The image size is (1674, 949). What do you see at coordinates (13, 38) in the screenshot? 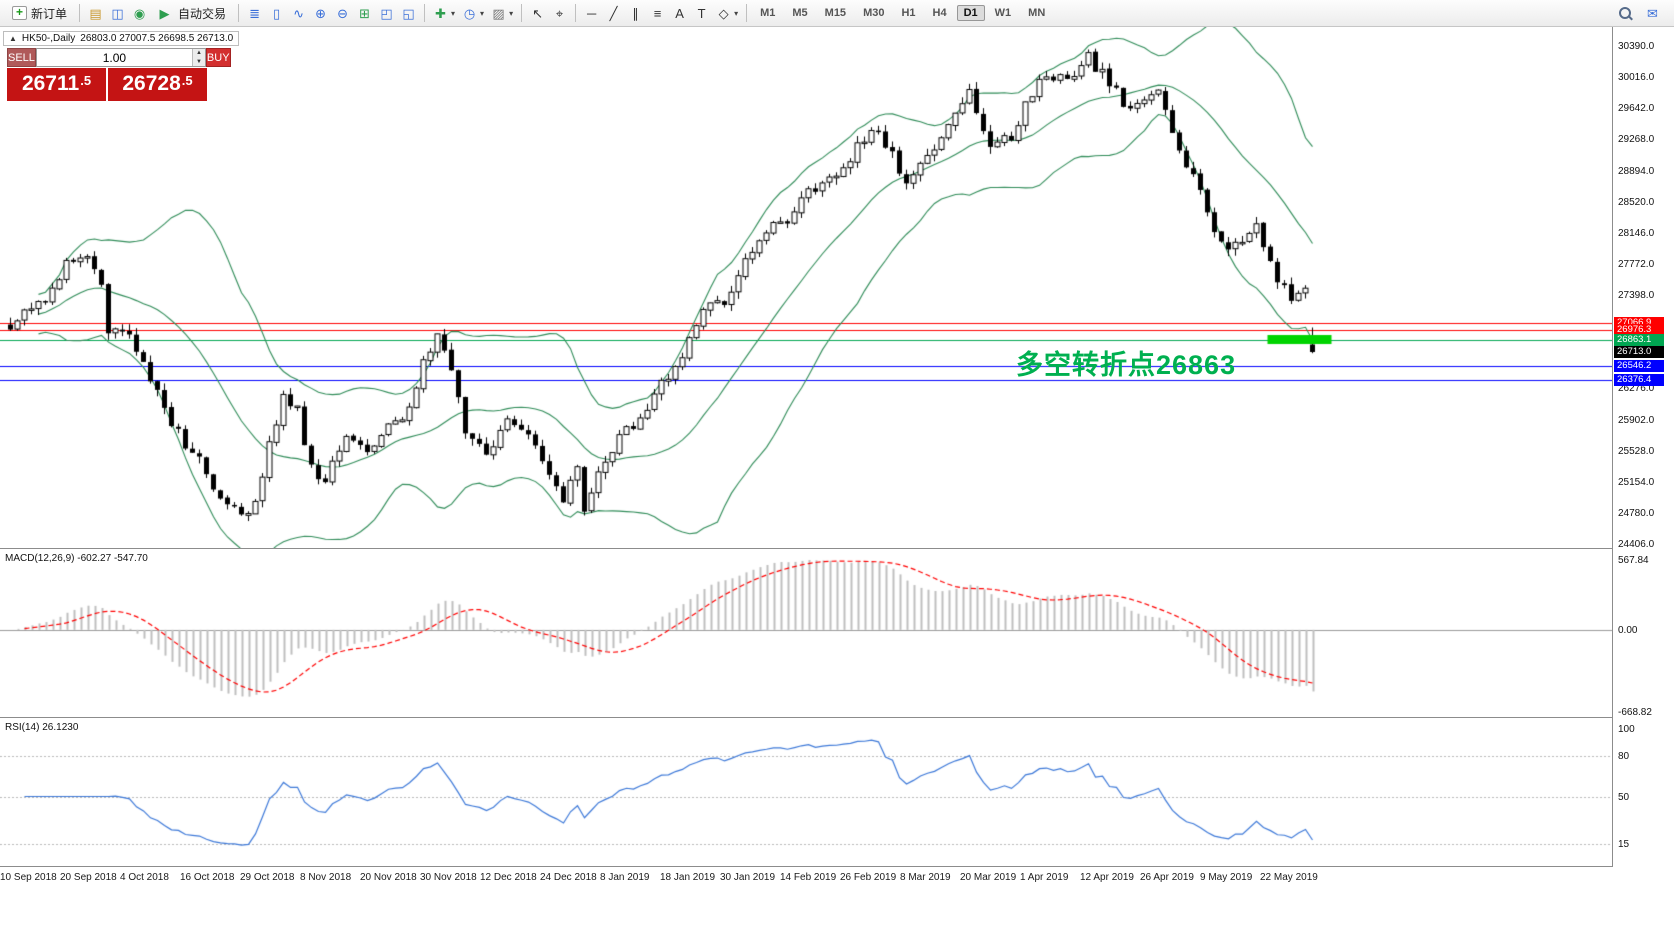
I see `collapse-panel-icon: ▲` at bounding box center [13, 38].